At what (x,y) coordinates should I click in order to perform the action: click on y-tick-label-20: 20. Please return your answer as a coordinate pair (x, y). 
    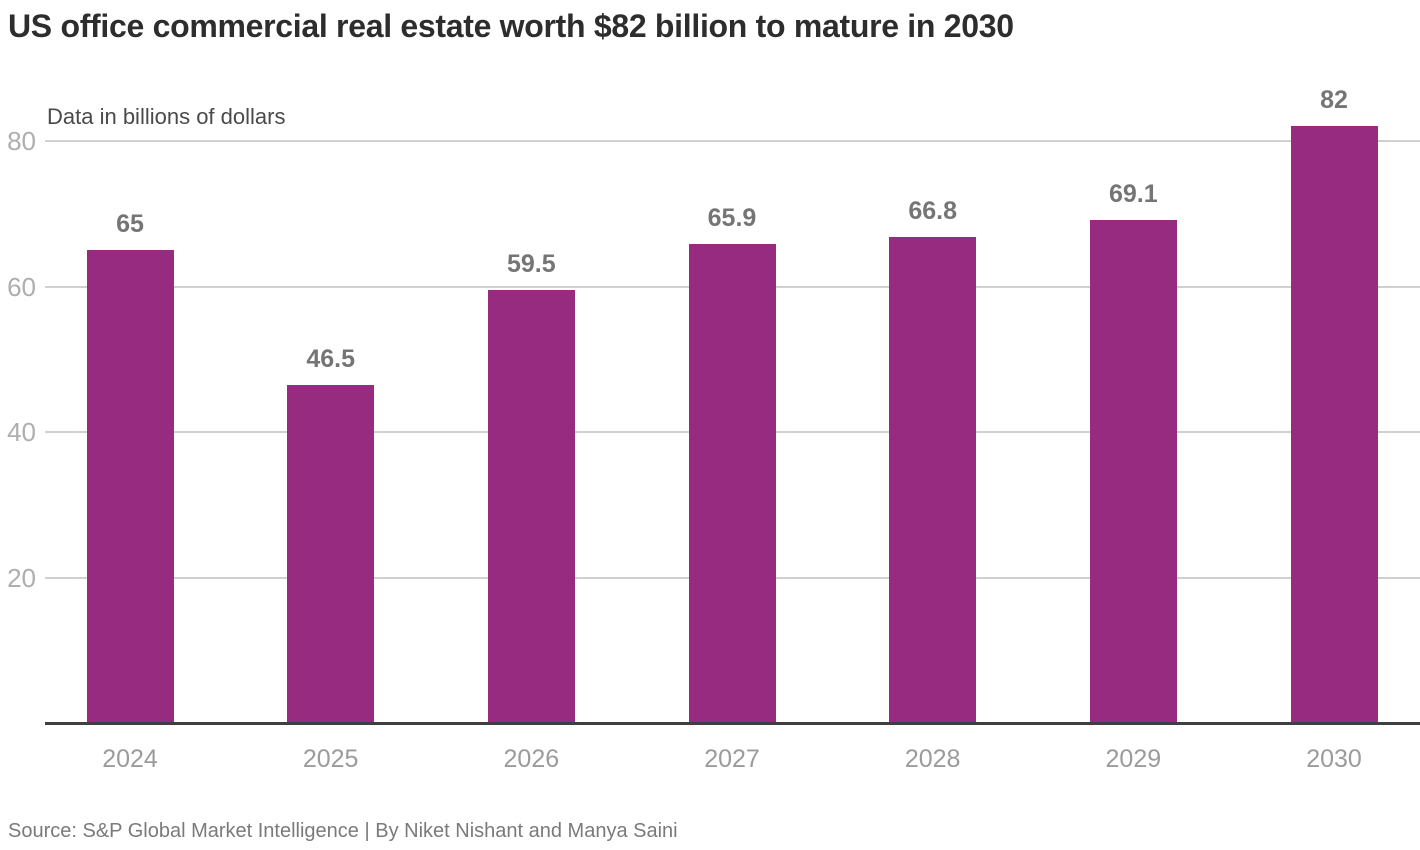
    Looking at the image, I should click on (21, 577).